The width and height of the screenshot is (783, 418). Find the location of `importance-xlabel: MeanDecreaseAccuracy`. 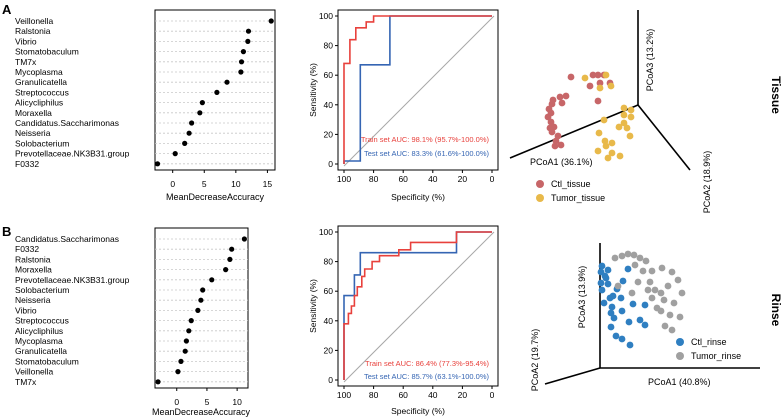

importance-xlabel: MeanDecreaseAccuracy is located at coordinates (215, 197).